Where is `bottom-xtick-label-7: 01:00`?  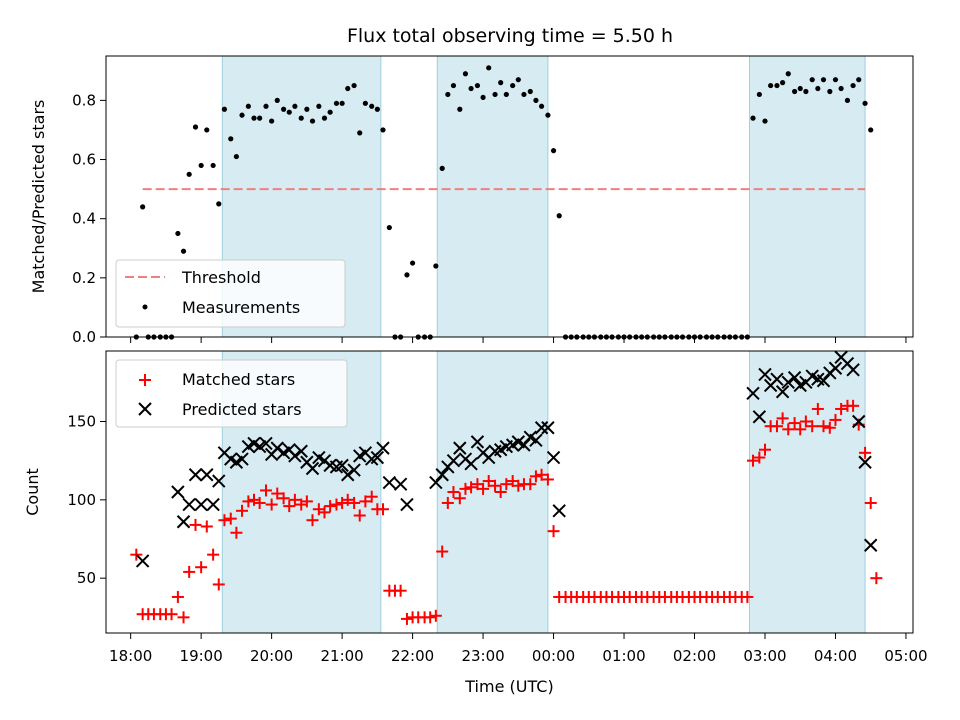 bottom-xtick-label-7: 01:00 is located at coordinates (623, 656).